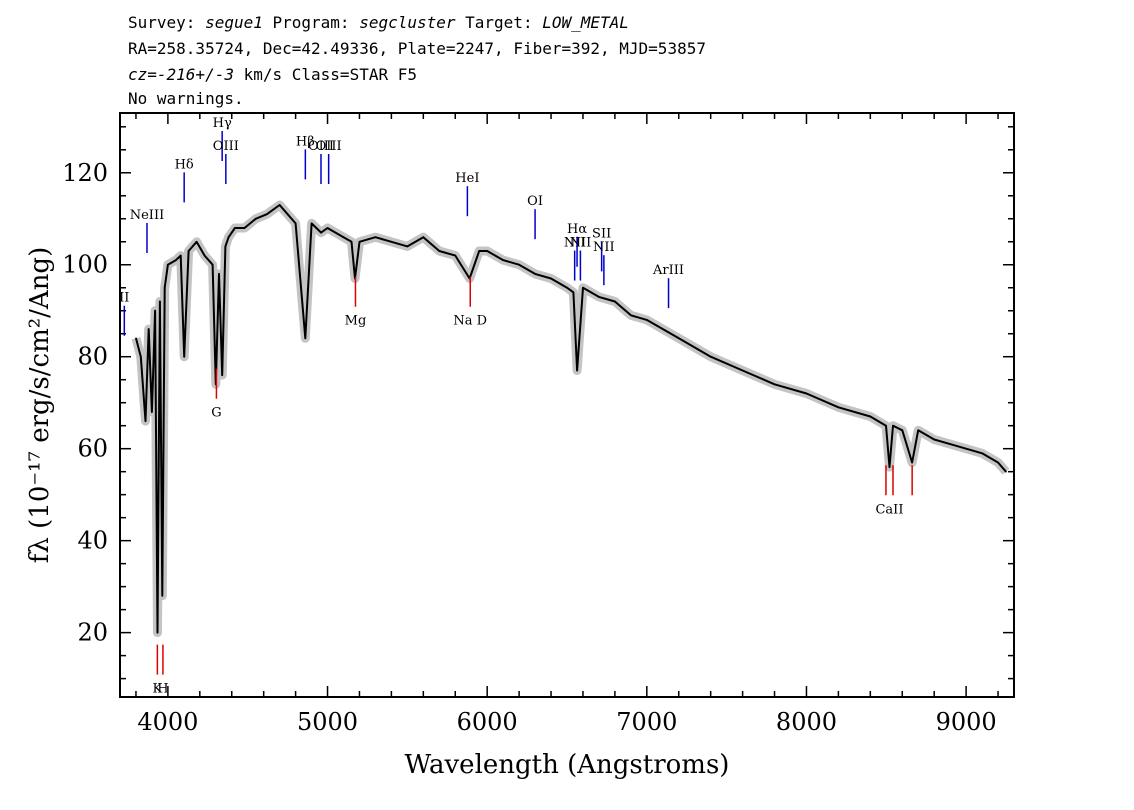 The height and width of the screenshot is (810, 1134). What do you see at coordinates (222, 123) in the screenshot?
I see `emission-line-label: Hγ` at bounding box center [222, 123].